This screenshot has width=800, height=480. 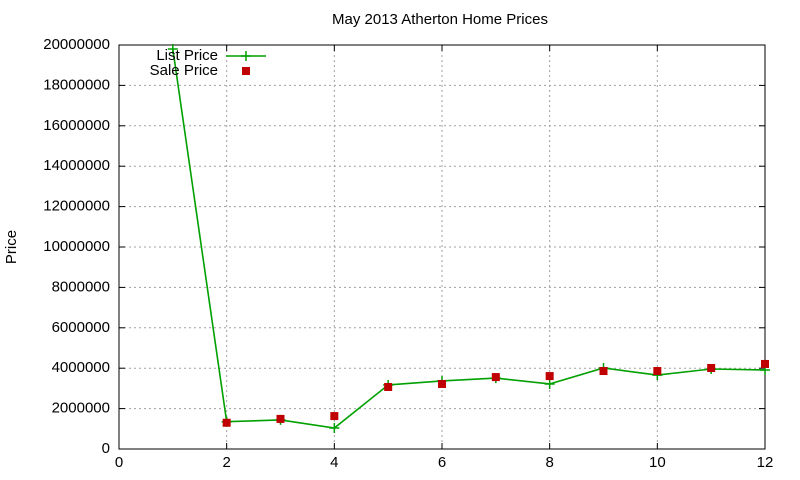 I want to click on y-axis-label: Price, so click(x=11, y=247).